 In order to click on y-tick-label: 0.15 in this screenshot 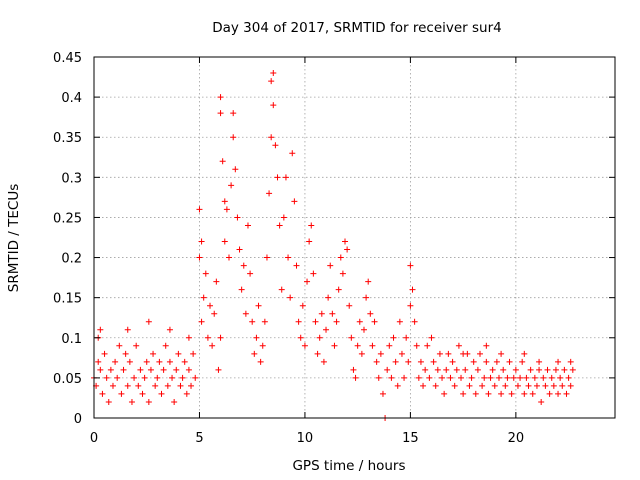, I will do `click(67, 299)`.